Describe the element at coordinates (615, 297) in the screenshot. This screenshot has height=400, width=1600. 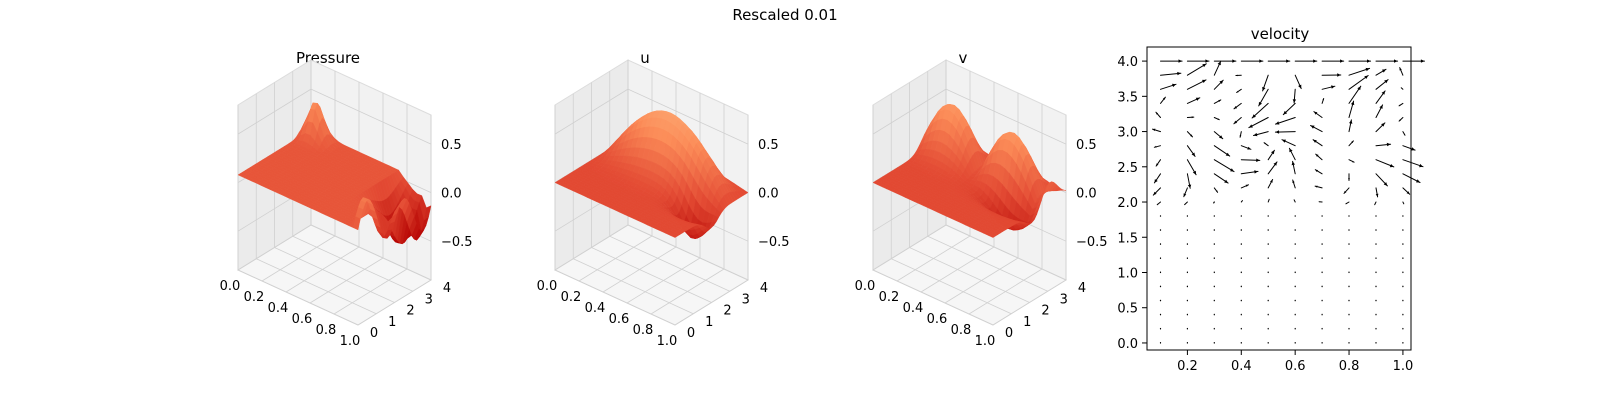
I see `u-grid-floor-y` at that location.